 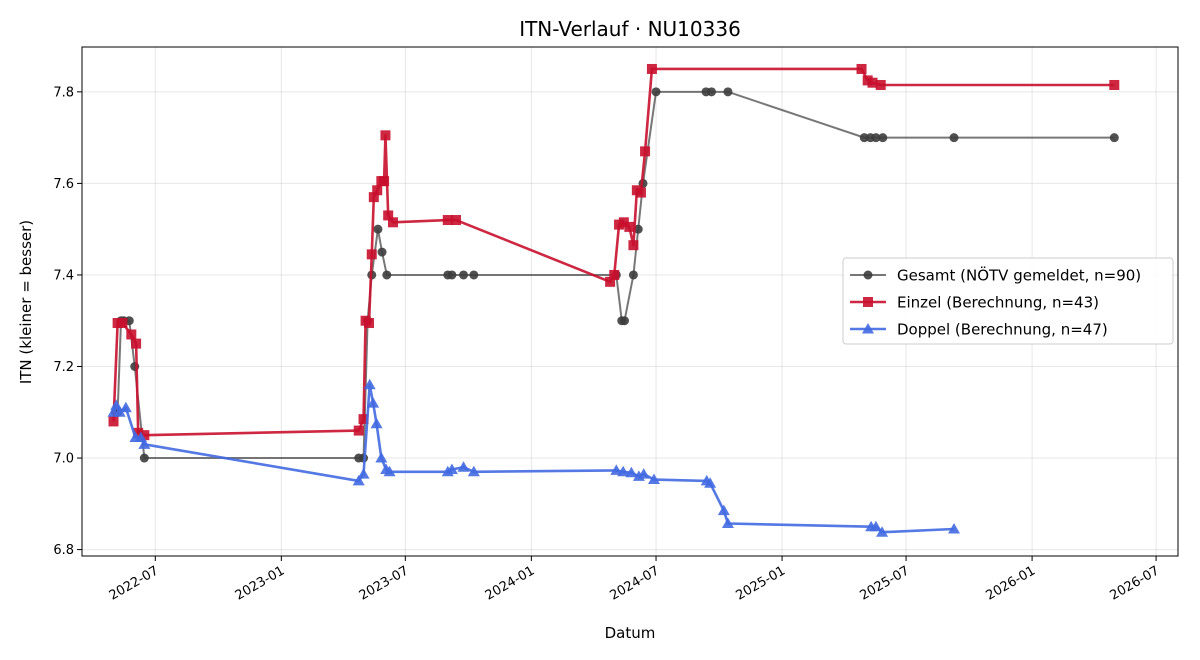 What do you see at coordinates (1011, 583) in the screenshot?
I see `x-tick-label: 2026-01` at bounding box center [1011, 583].